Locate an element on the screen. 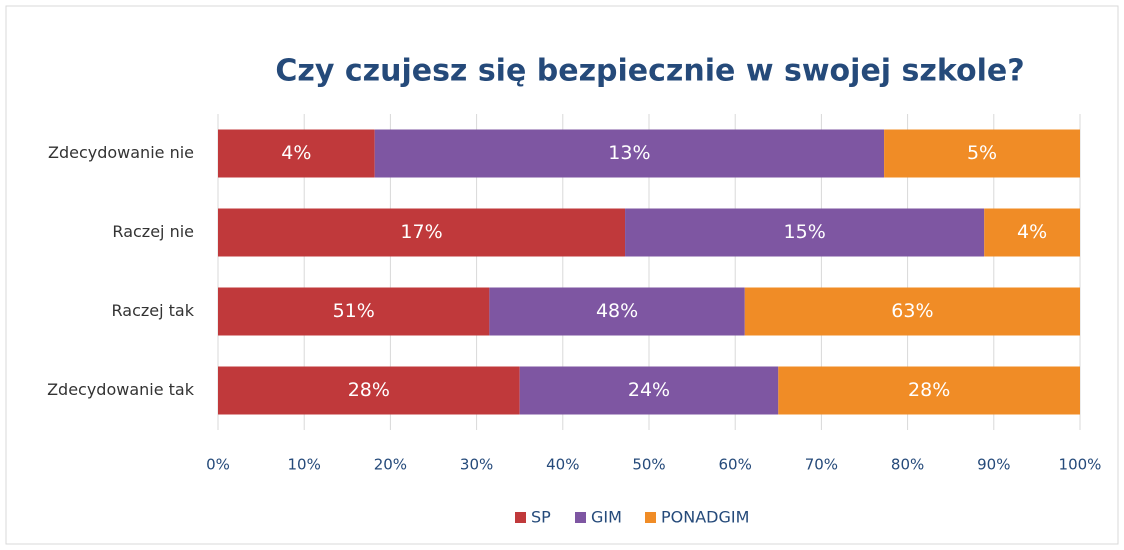 This screenshot has width=1124, height=550. legend-label: GIM is located at coordinates (606, 517).